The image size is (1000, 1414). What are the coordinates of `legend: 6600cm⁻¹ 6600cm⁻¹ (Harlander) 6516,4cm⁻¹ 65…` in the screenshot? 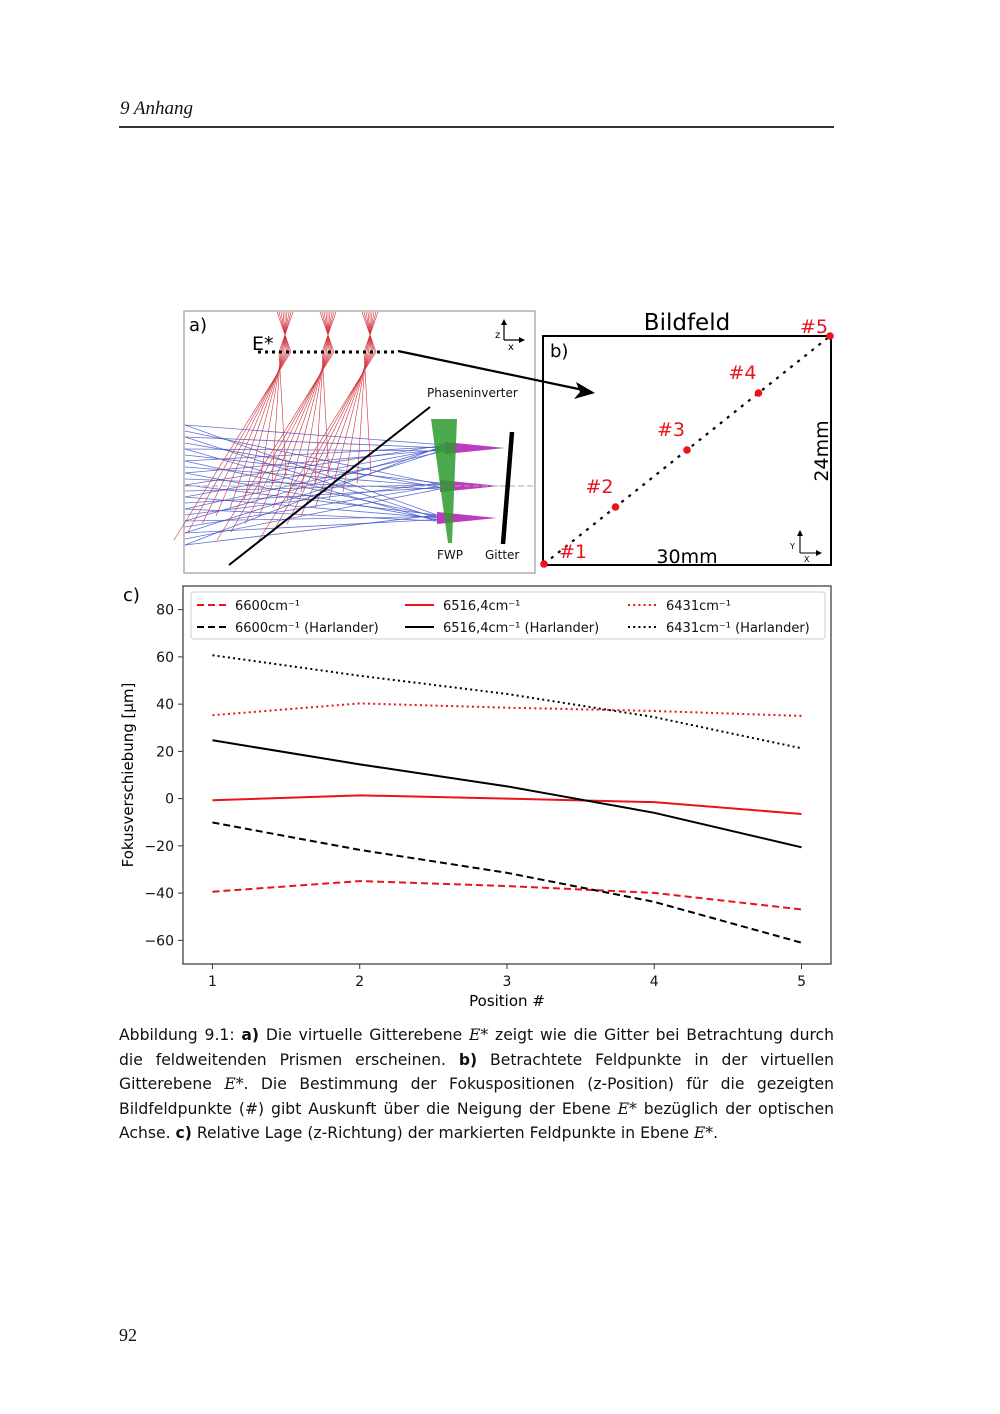 It's located at (508, 615).